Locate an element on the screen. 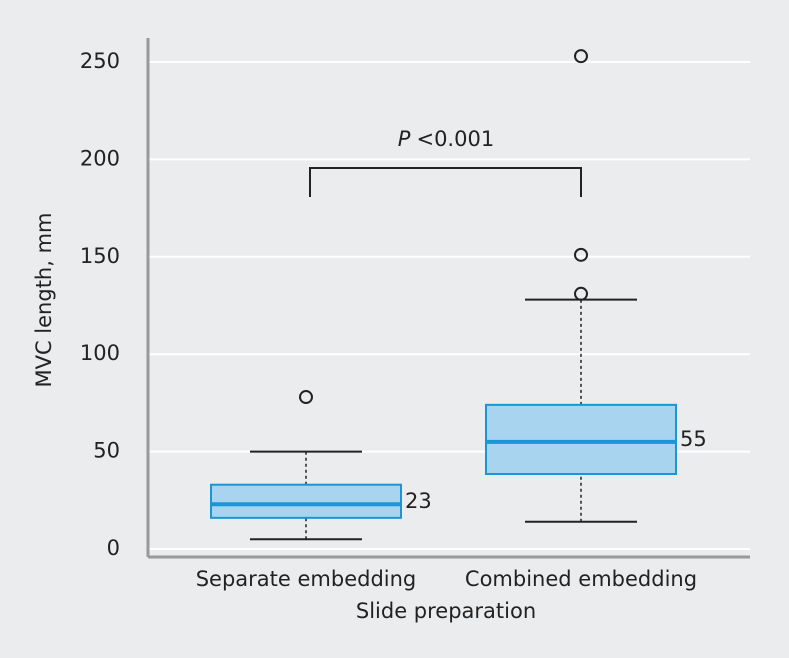  x-tick-label: Combined embedding is located at coordinates (581, 579).